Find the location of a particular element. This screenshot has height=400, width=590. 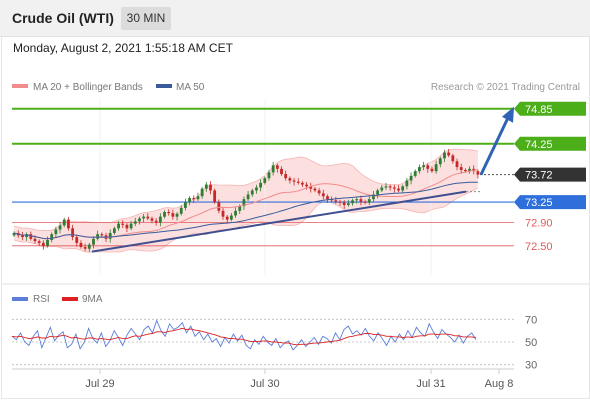

legend-9ma-label: 9MA is located at coordinates (92, 299).